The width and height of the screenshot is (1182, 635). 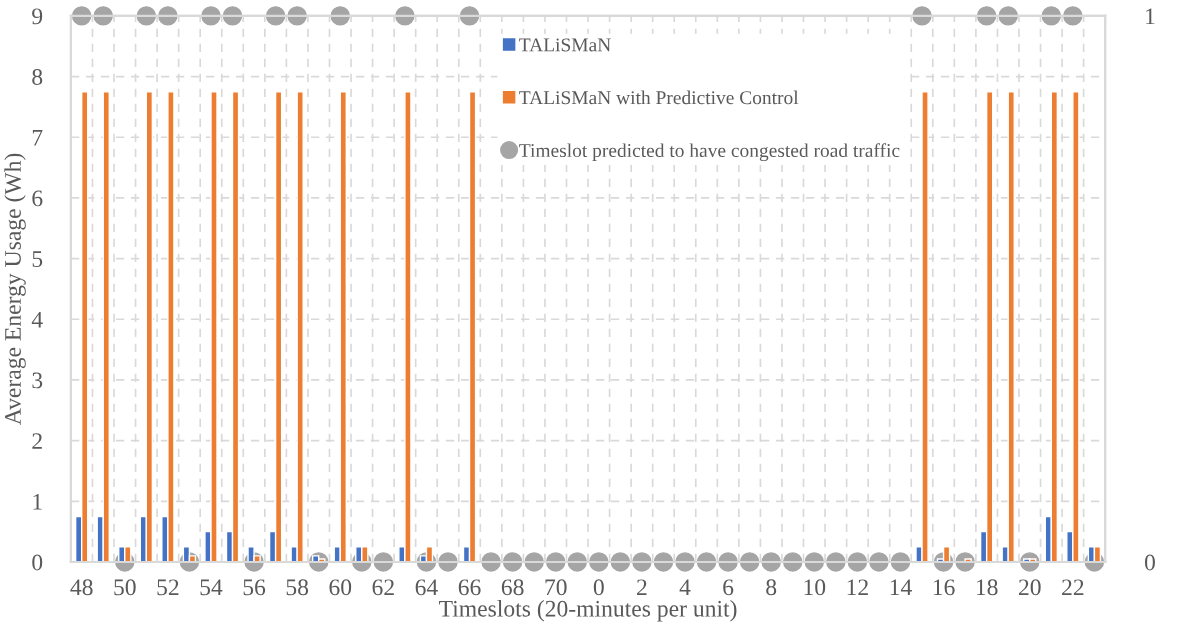 What do you see at coordinates (168, 587) in the screenshot?
I see `x-tick-label: 52` at bounding box center [168, 587].